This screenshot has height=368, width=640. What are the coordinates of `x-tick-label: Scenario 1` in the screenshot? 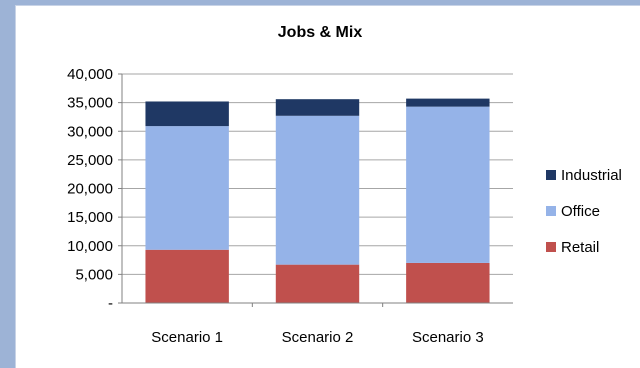 It's located at (187, 337).